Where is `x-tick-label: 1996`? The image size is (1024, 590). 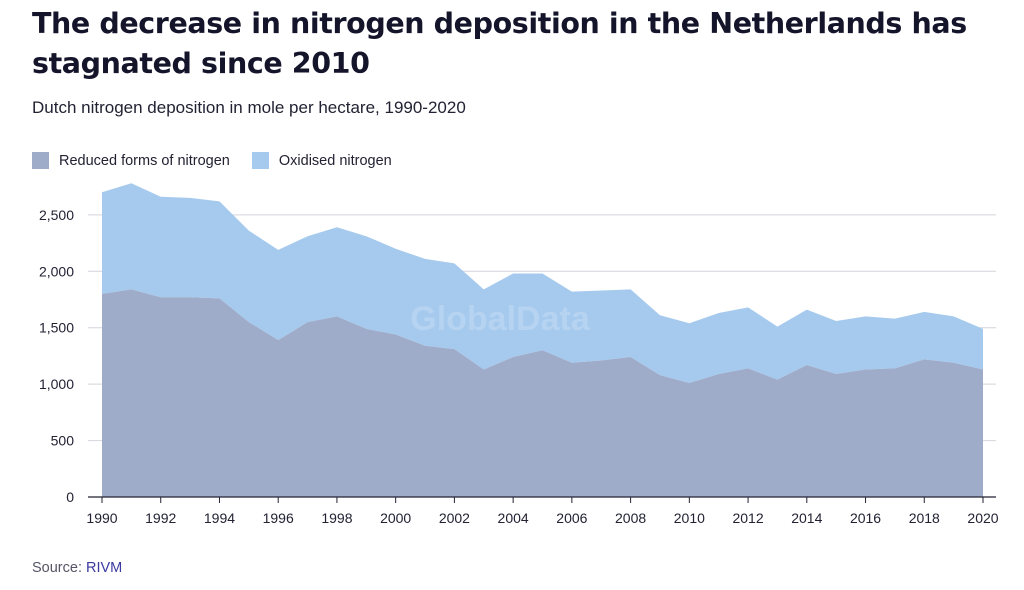
x-tick-label: 1996 is located at coordinates (278, 518).